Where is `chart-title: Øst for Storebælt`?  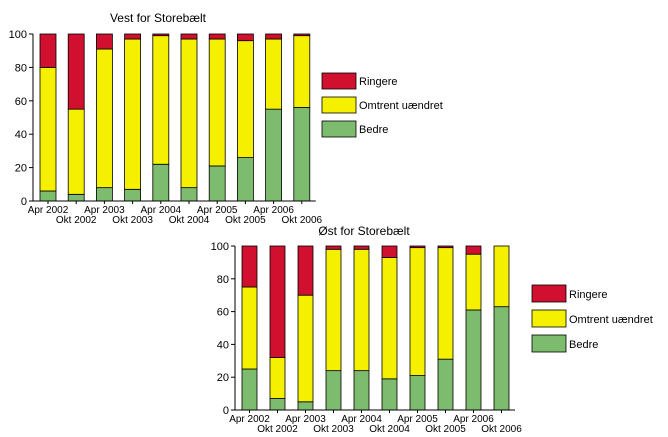 chart-title: Øst for Storebælt is located at coordinates (364, 231).